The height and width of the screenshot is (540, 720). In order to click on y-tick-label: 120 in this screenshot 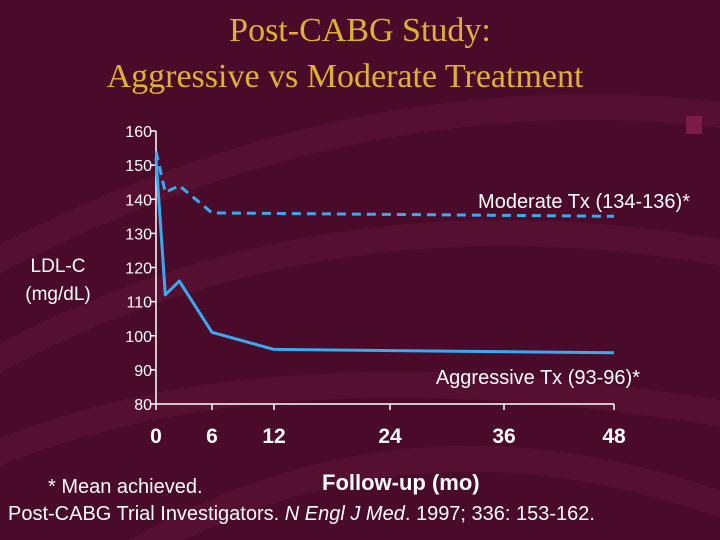, I will do `click(138, 269)`.